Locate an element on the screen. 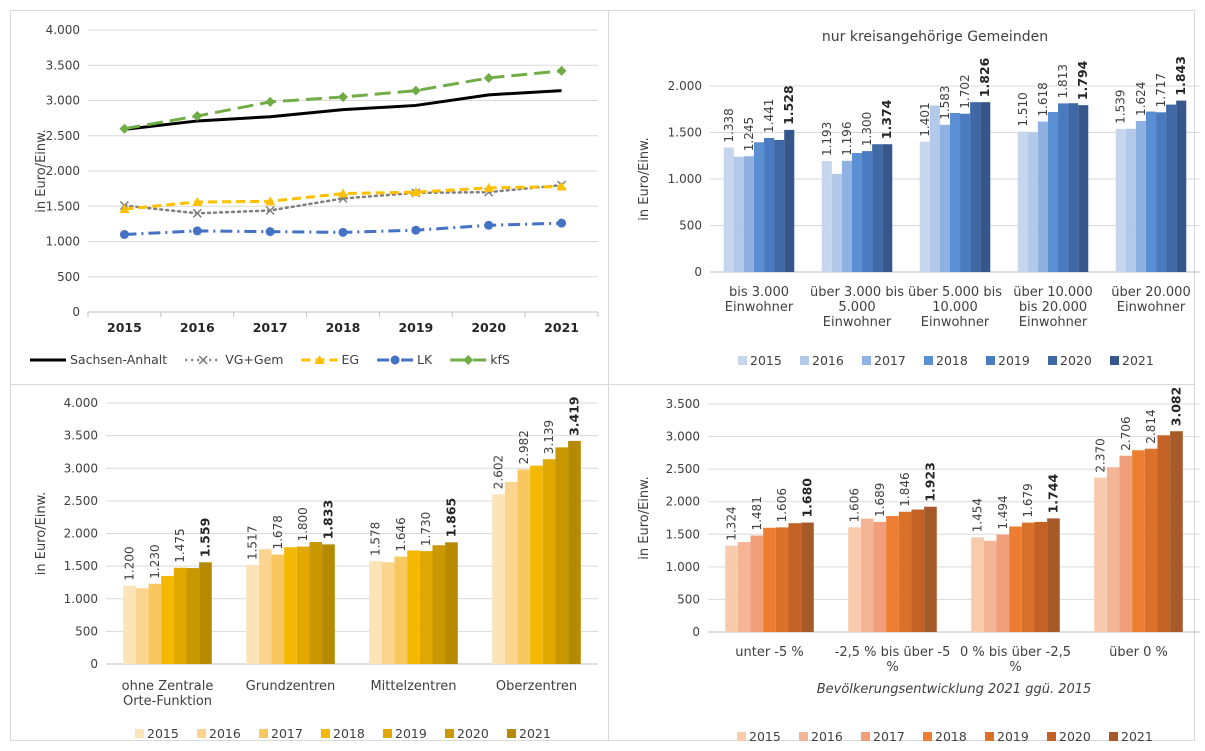 This screenshot has height=751, width=1205. data-label: 1.826 is located at coordinates (984, 77).